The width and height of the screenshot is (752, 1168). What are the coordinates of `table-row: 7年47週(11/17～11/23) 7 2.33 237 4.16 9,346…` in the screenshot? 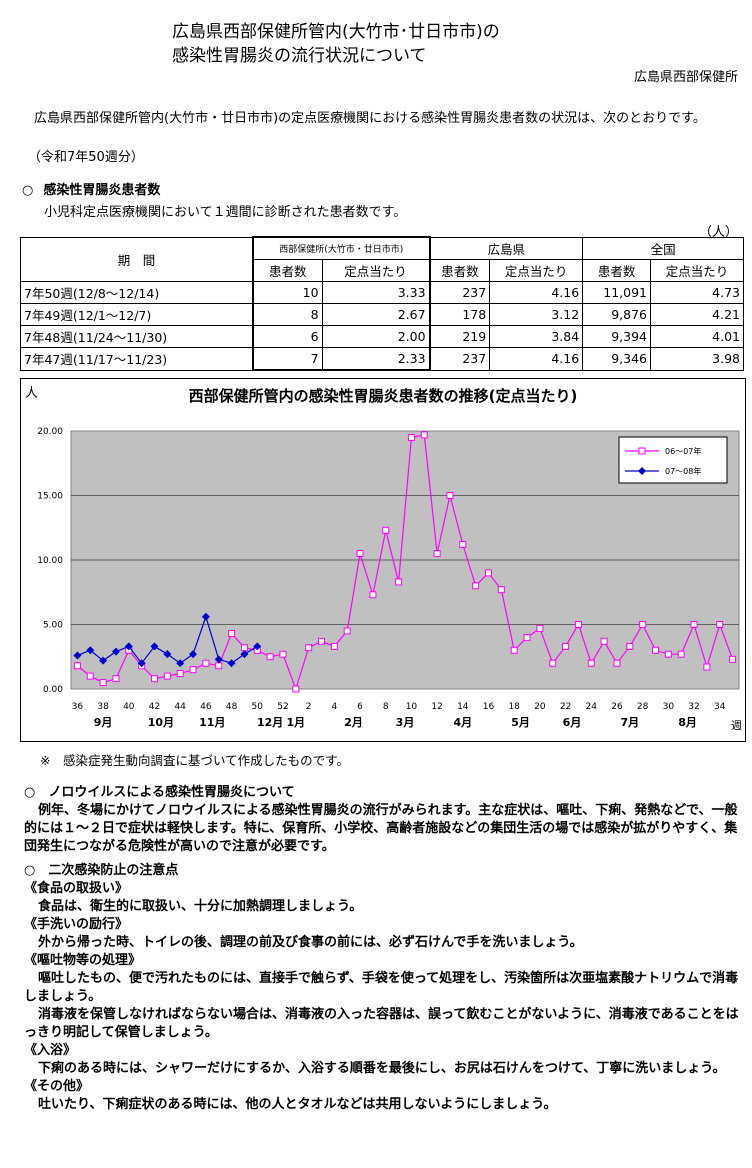 It's located at (382, 359).